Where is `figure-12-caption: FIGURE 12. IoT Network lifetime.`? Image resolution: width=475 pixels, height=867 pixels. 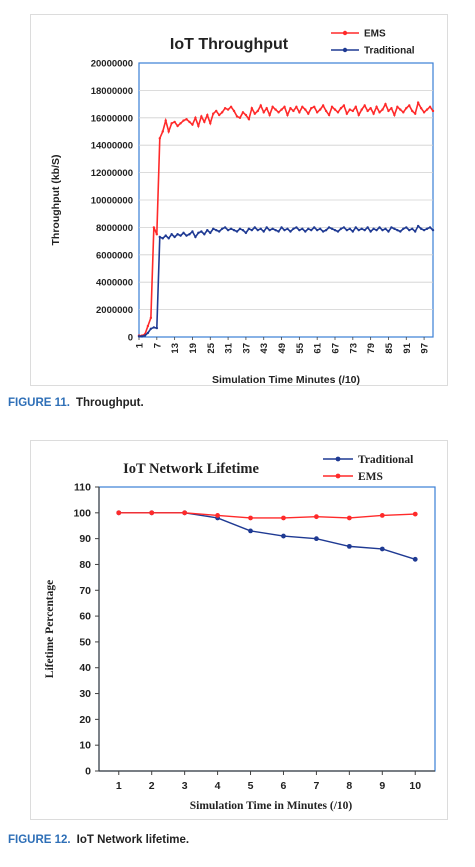
figure-12-caption: FIGURE 12. IoT Network lifetime. is located at coordinates (98, 840).